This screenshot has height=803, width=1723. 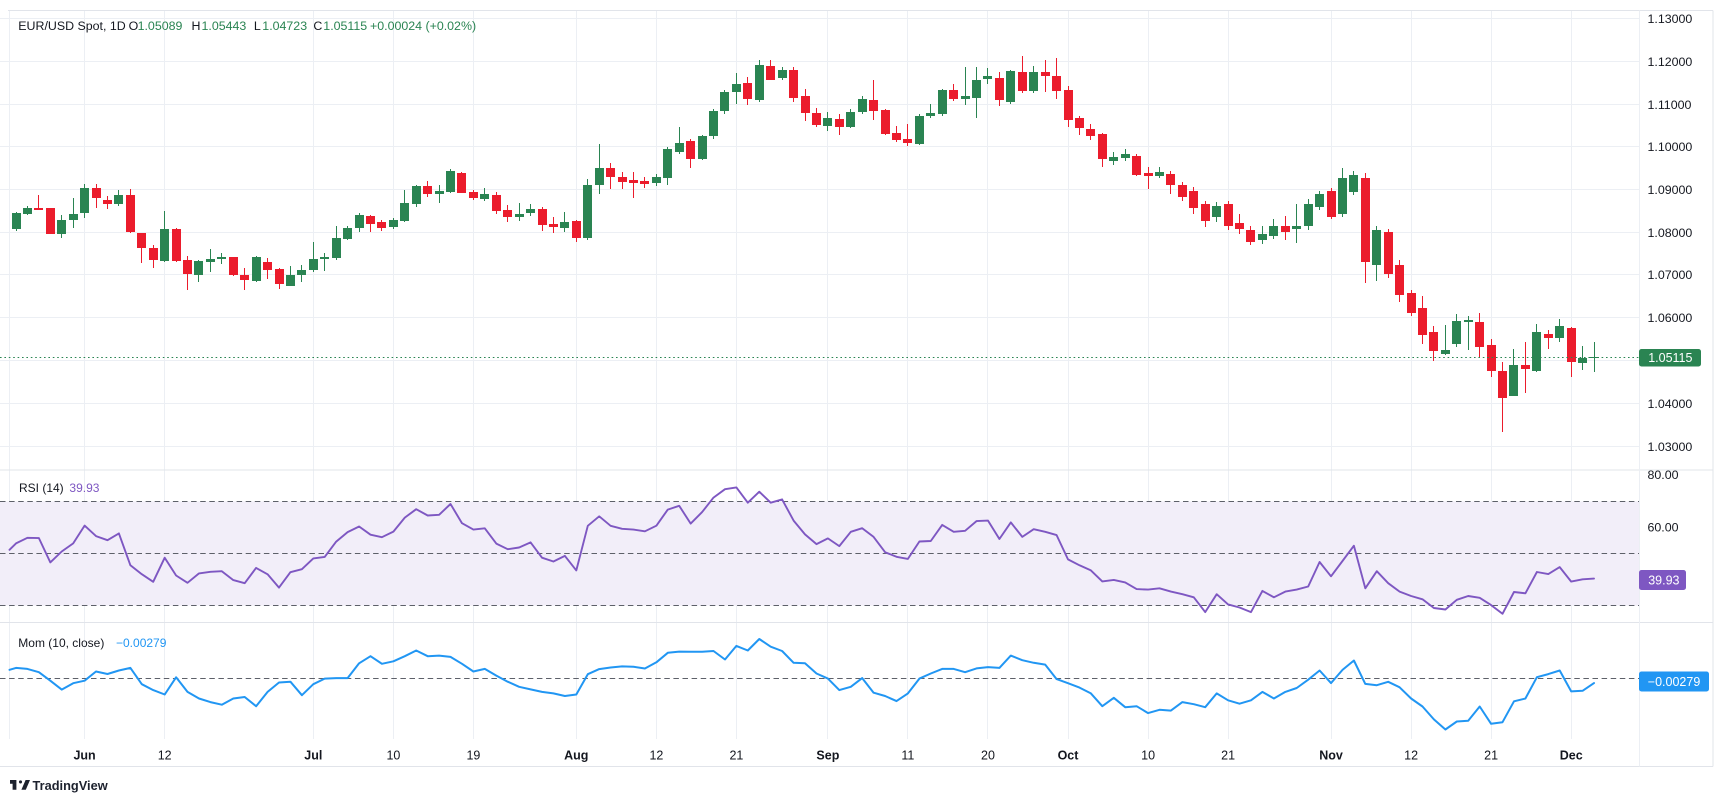 What do you see at coordinates (1331, 755) in the screenshot?
I see `svg-text: Nov` at bounding box center [1331, 755].